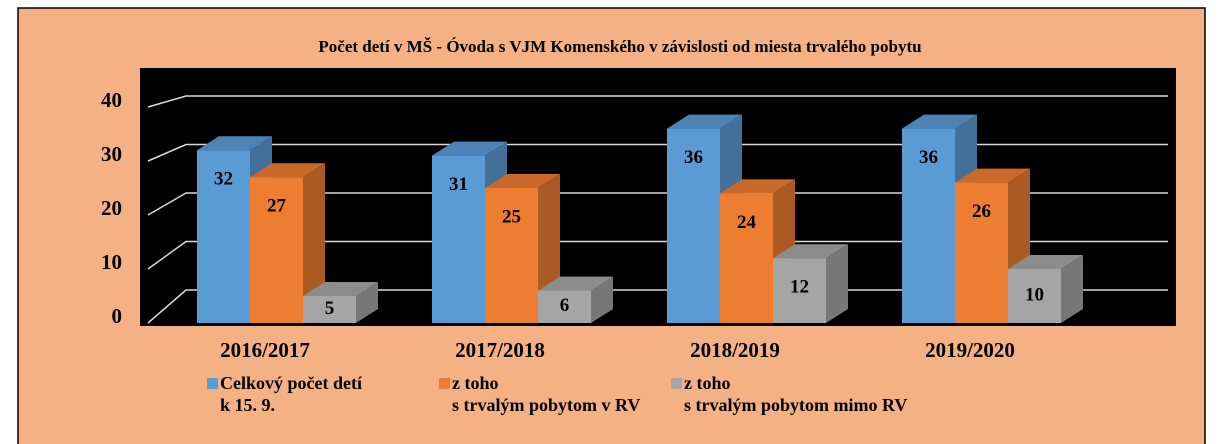  I want to click on bar: 27, so click(287, 243).